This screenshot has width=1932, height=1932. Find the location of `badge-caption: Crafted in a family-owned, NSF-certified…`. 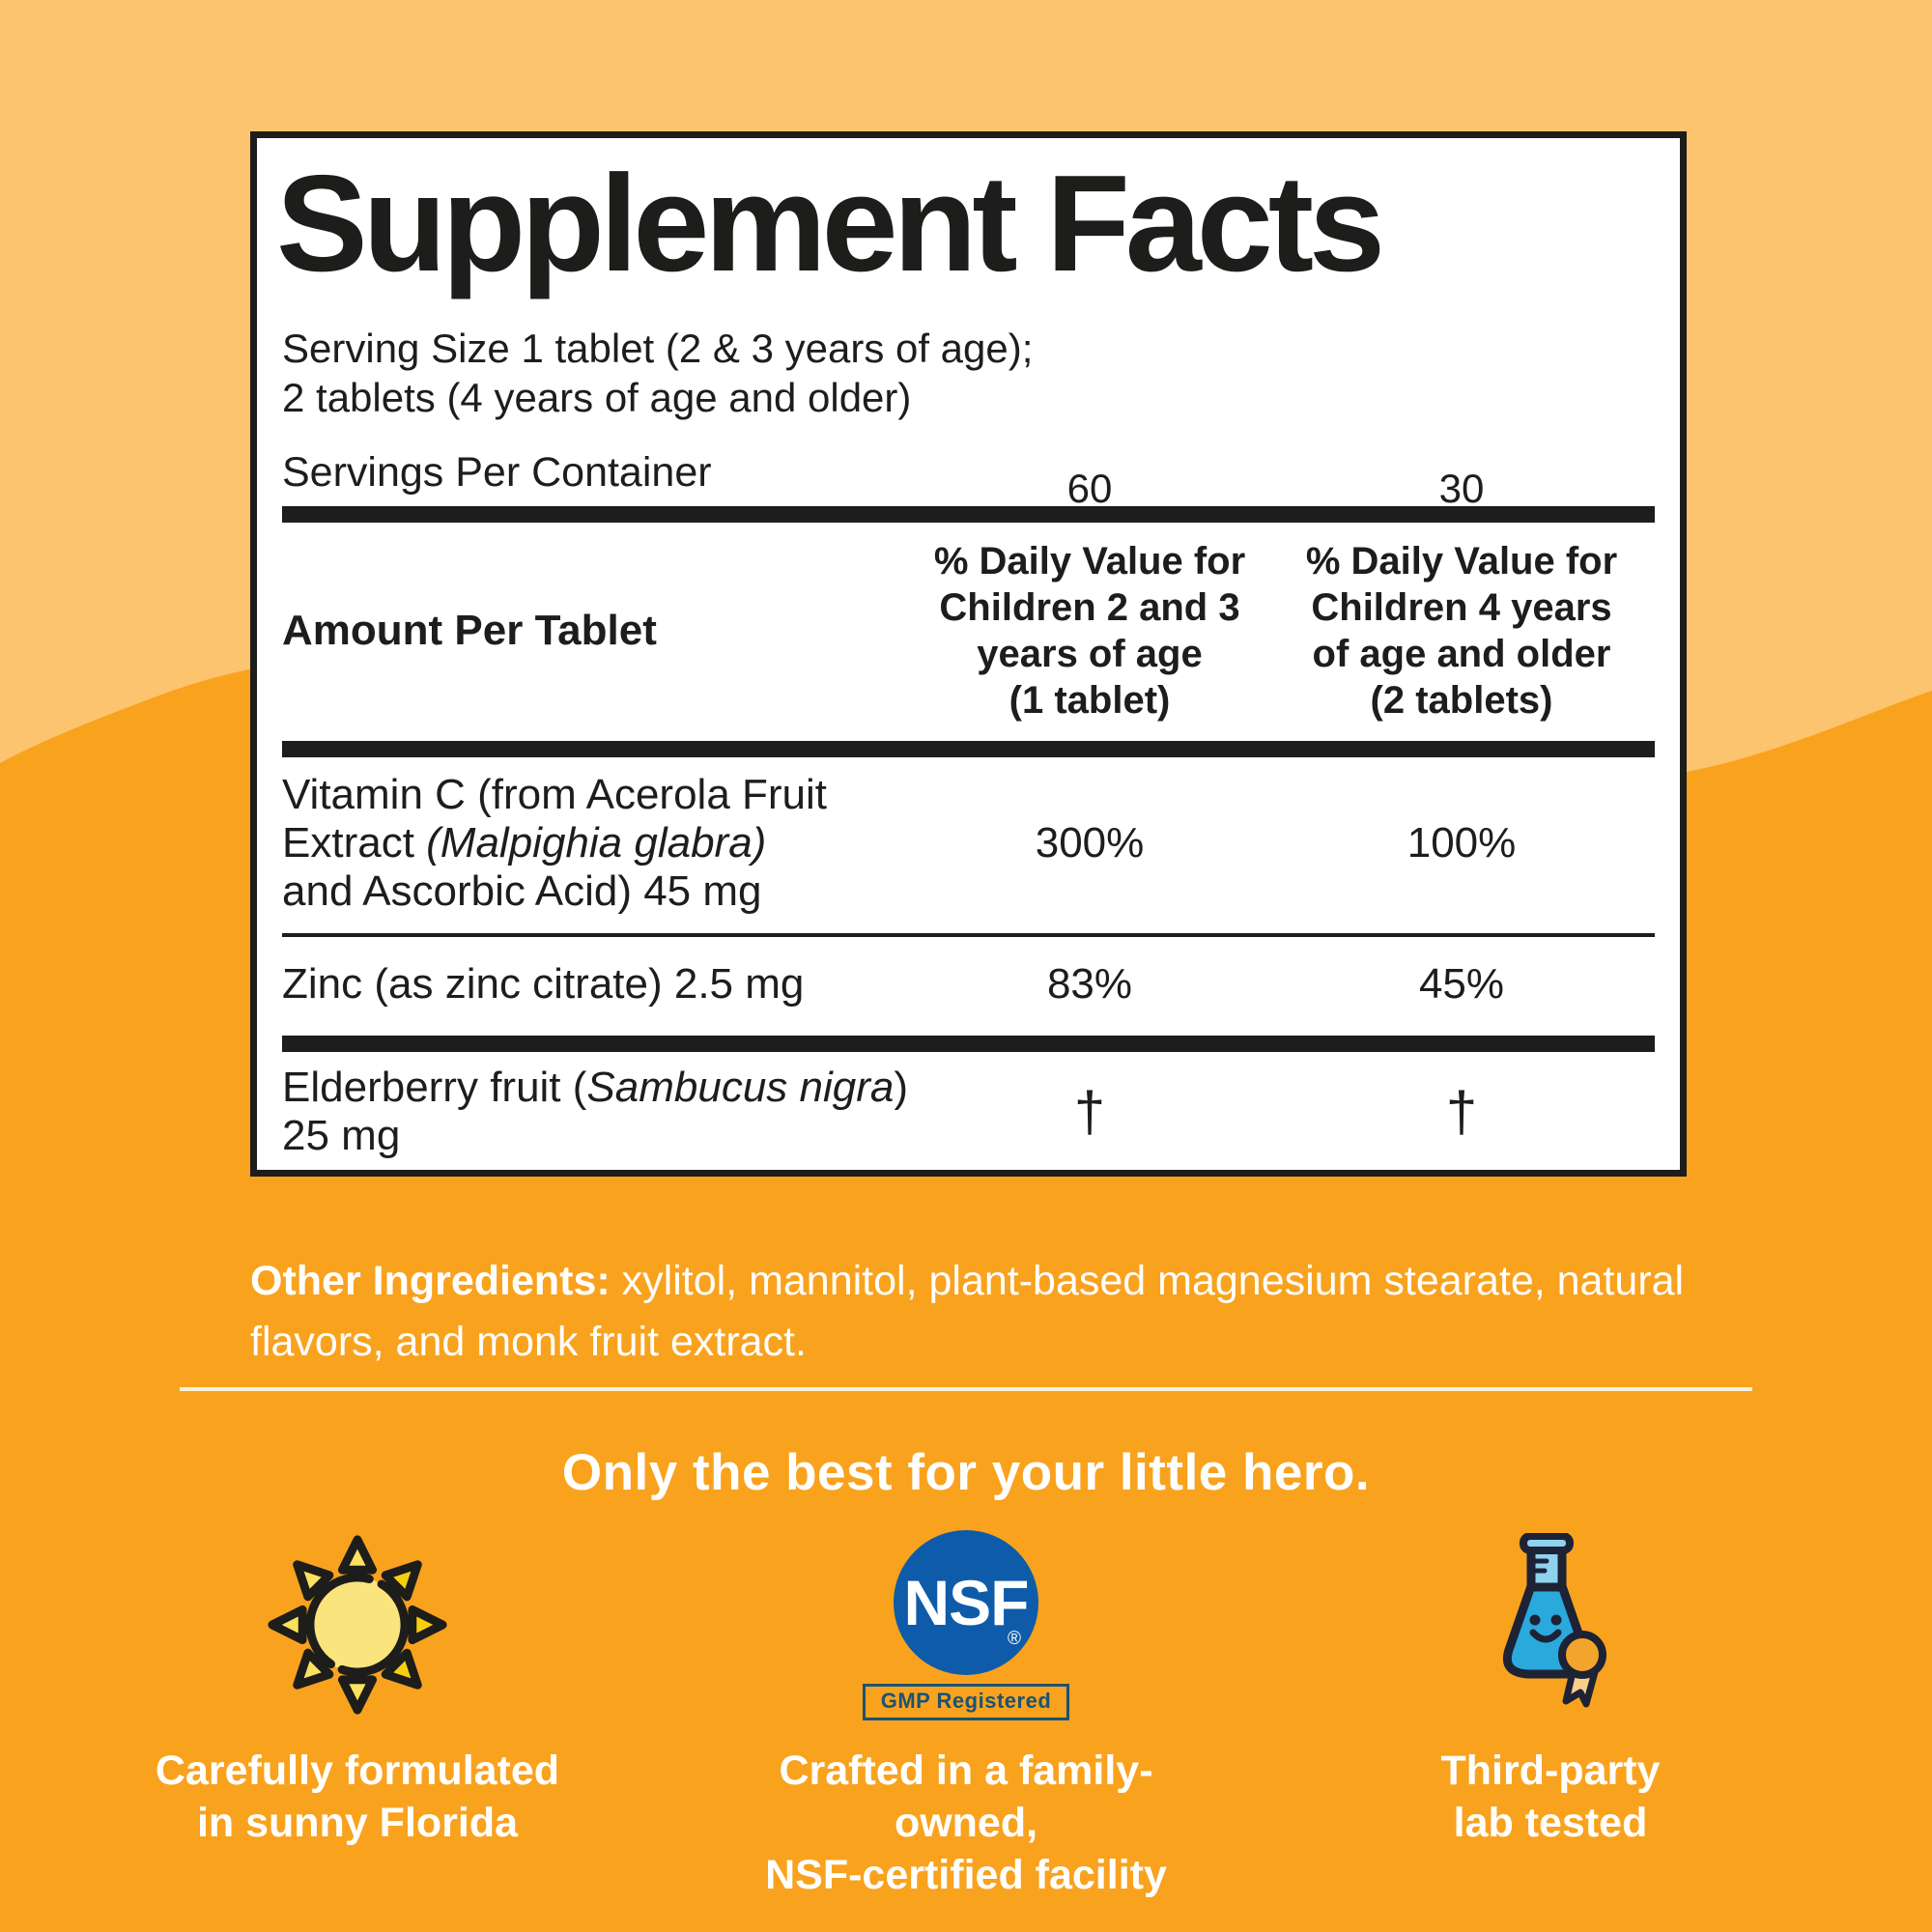

badge-caption: Crafted in a family-owned, NSF-certified… is located at coordinates (966, 1822).